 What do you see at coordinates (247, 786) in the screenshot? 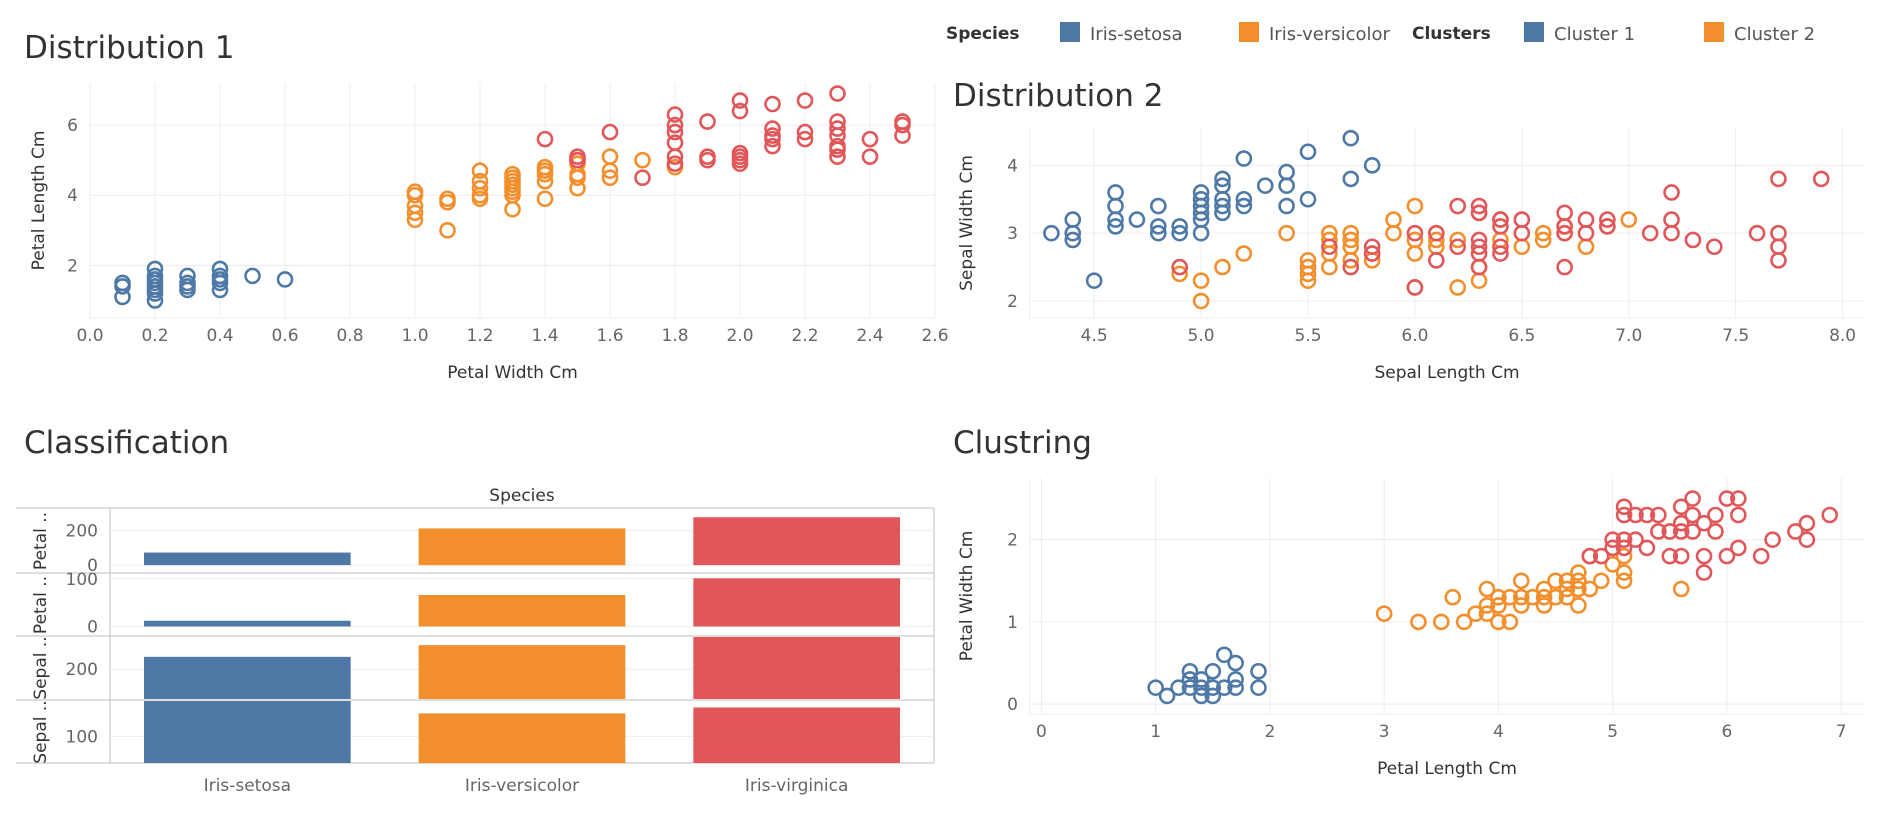
I see `category-label: Iris-setosa` at bounding box center [247, 786].